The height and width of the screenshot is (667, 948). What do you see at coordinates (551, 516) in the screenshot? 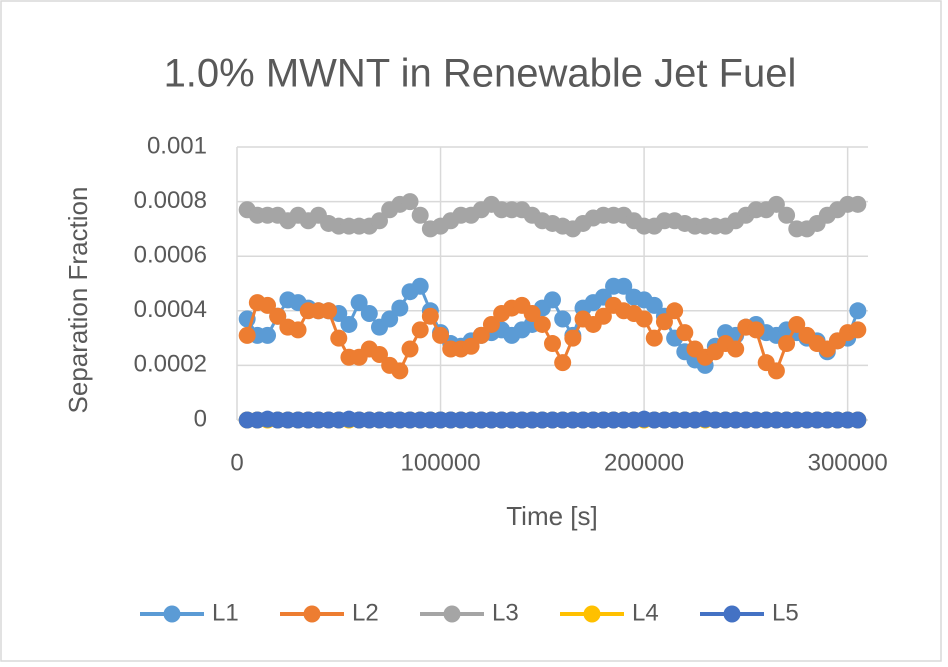
I see `x-axis-label: Time [s]` at bounding box center [551, 516].